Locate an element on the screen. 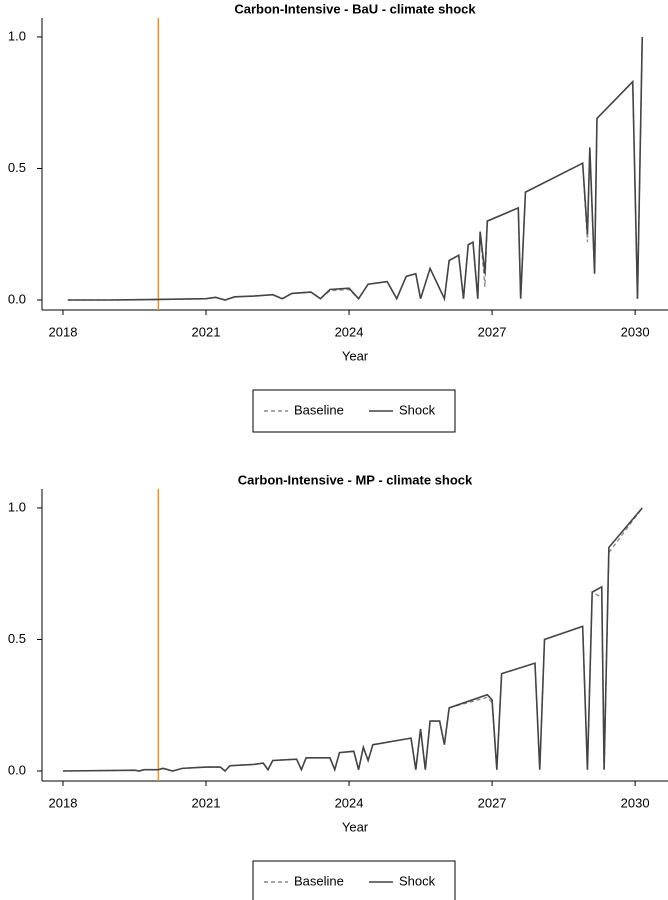  legend-box is located at coordinates (354, 880).